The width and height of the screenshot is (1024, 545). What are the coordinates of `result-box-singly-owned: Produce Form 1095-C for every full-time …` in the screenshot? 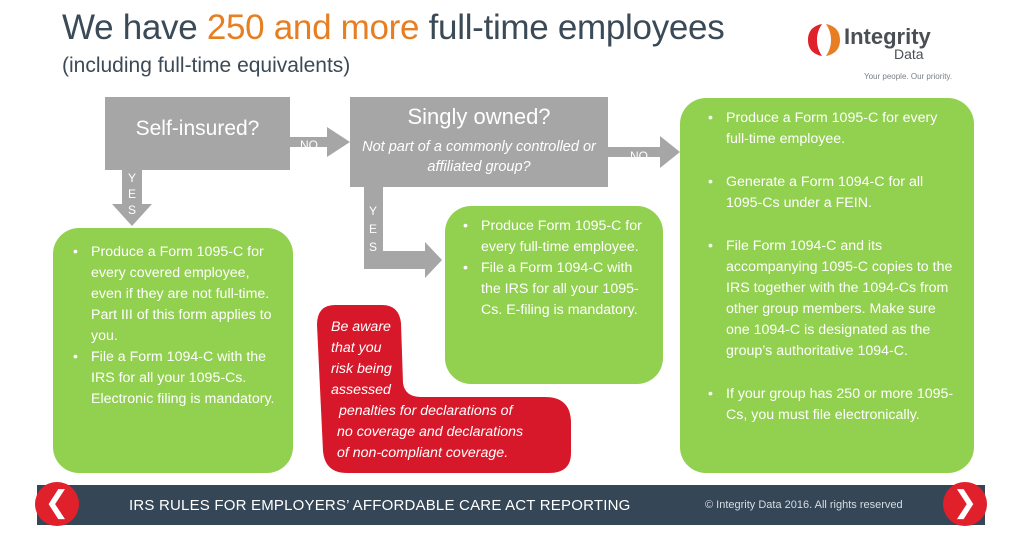 It's located at (554, 295).